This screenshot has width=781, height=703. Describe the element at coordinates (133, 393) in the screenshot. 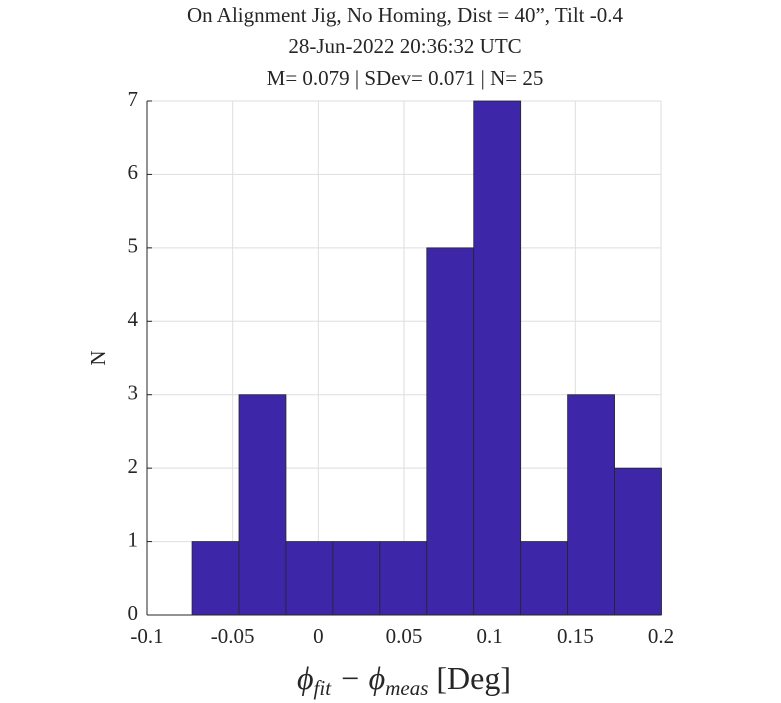

I see `y-tick-label: 3` at that location.